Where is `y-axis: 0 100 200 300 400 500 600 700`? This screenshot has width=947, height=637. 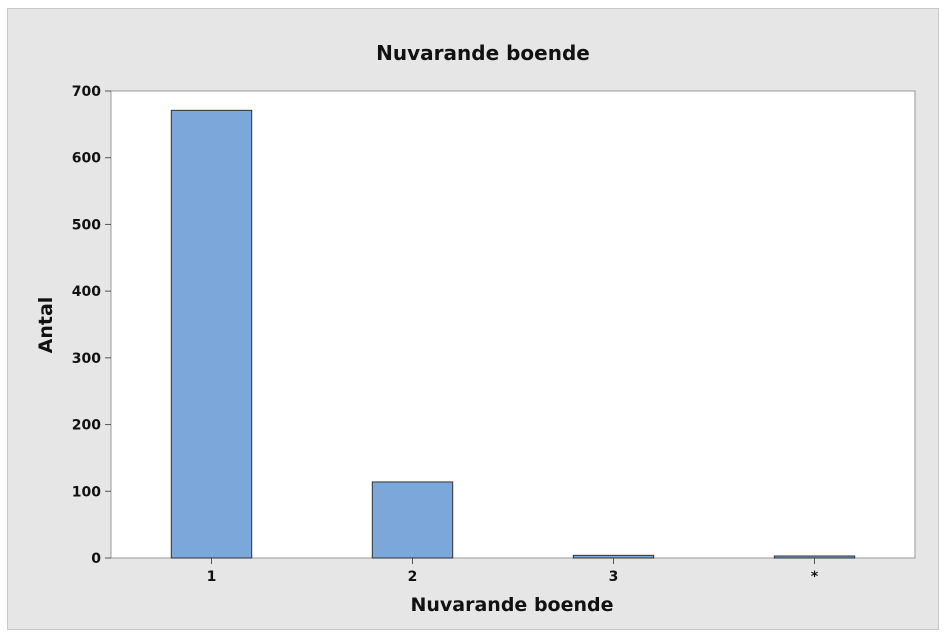
y-axis: 0 100 200 300 400 500 600 700 is located at coordinates (91, 325).